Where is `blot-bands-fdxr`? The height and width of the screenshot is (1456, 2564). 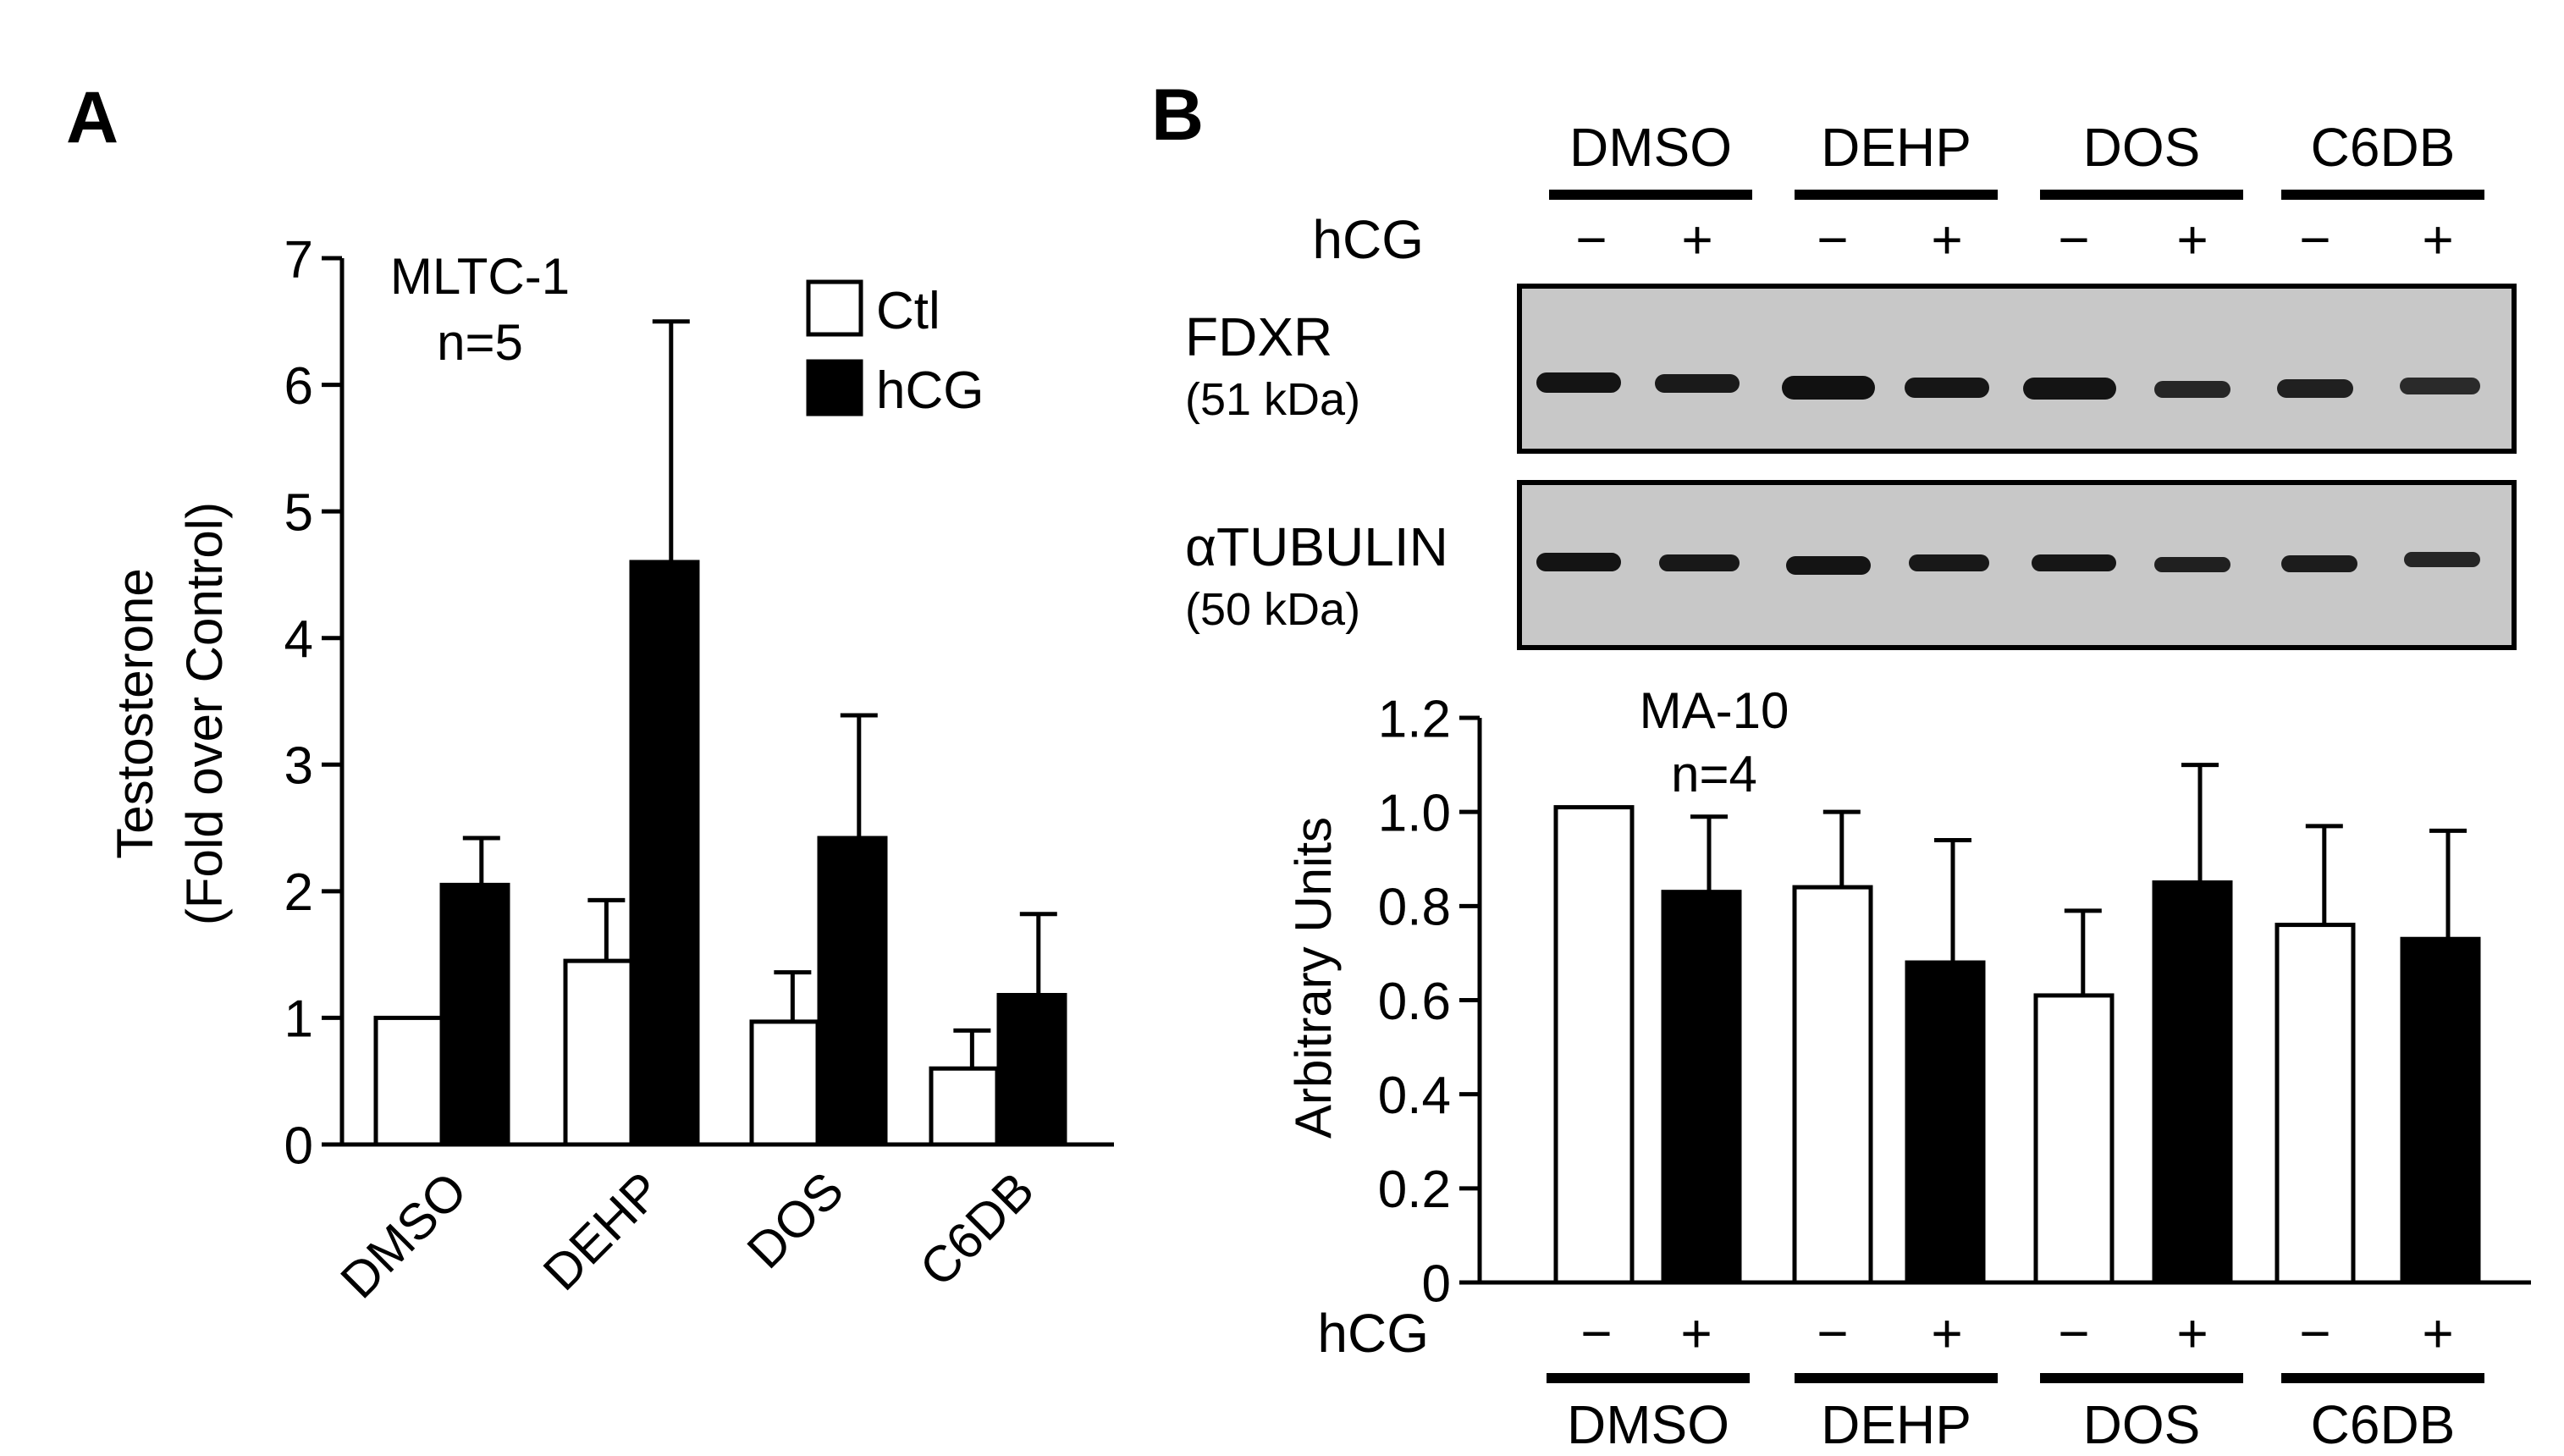 blot-bands-fdxr is located at coordinates (2008, 386).